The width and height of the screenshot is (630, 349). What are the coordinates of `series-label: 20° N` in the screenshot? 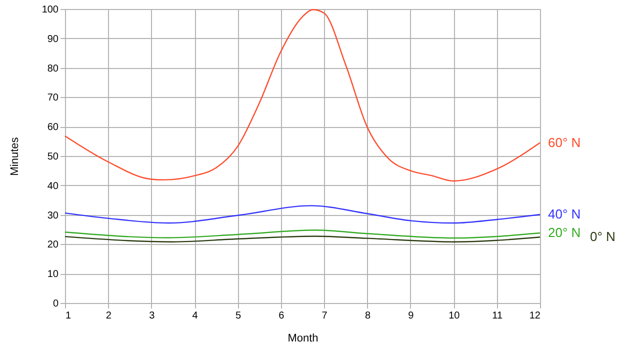 It's located at (564, 232).